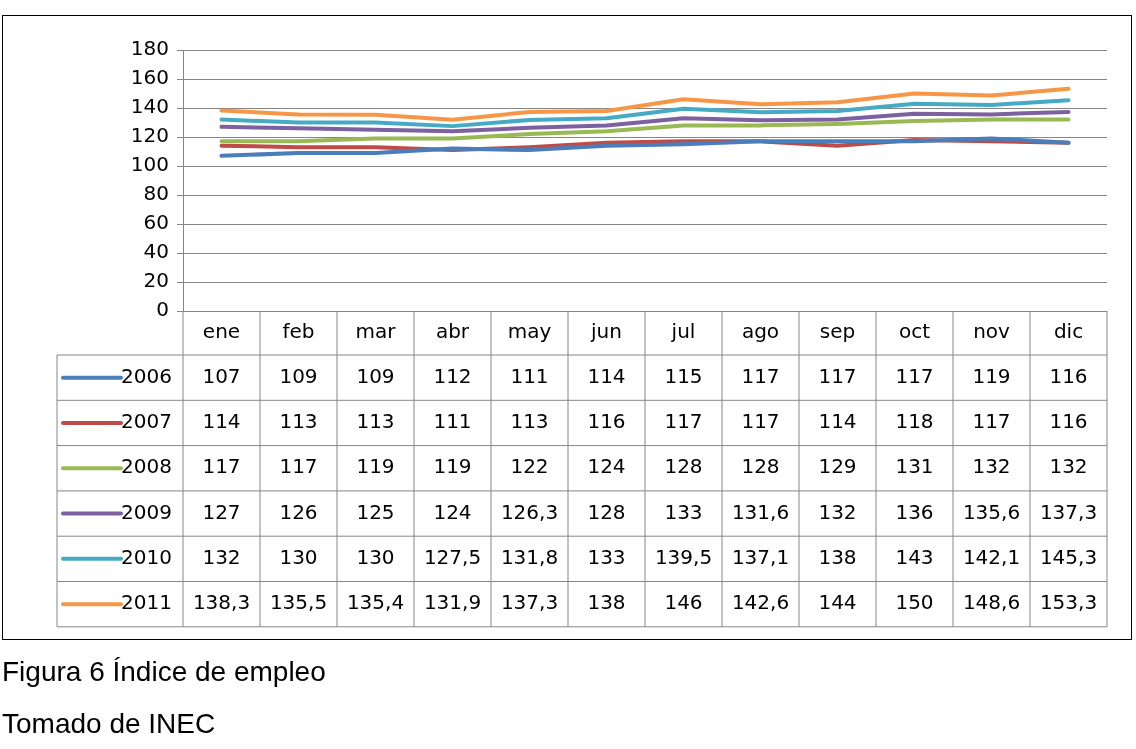 The image size is (1136, 749). What do you see at coordinates (146, 421) in the screenshot?
I see `legend-label: 2007` at bounding box center [146, 421].